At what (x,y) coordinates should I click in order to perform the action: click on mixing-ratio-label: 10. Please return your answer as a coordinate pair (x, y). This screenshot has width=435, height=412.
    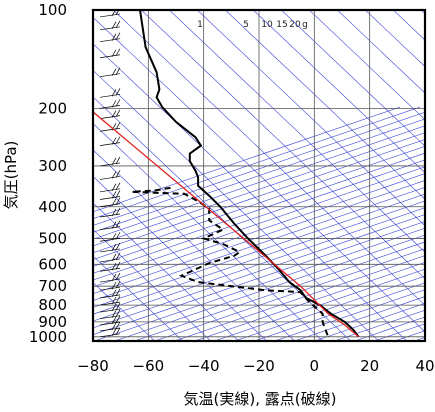
    Looking at the image, I should click on (267, 25).